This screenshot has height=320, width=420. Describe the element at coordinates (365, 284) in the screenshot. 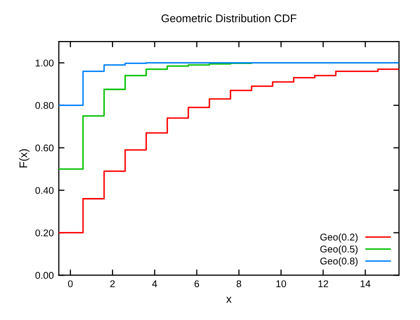

I see `x-tick-label: 14` at that location.